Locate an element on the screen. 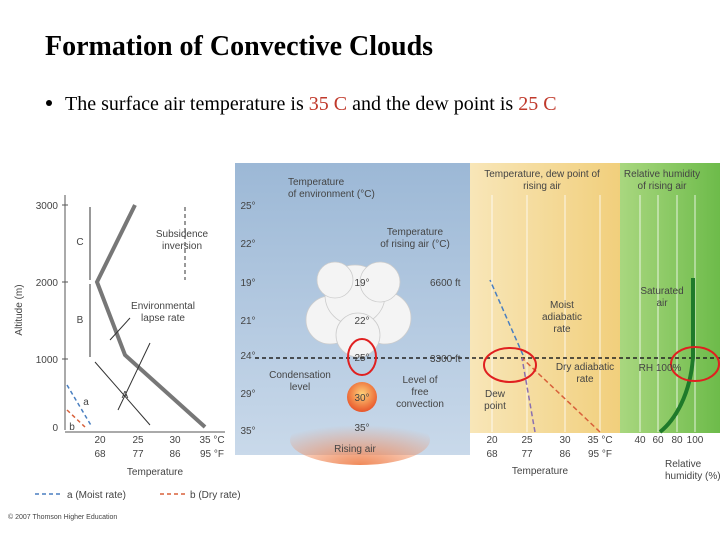 Image resolution: width=720 pixels, height=540 pixels. environment-temp: 25° is located at coordinates (247, 206).